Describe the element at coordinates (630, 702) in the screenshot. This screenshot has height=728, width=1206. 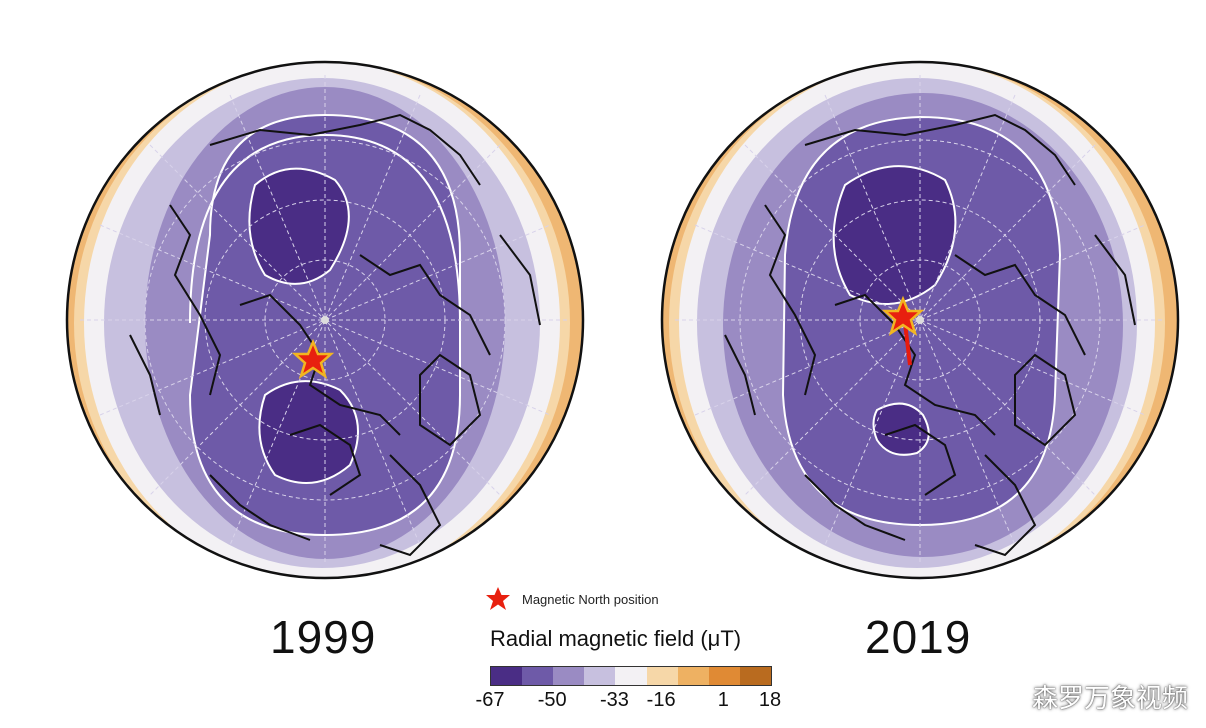
I see `colorbar-ticks: -67 -50 -33 -16 1 18` at that location.